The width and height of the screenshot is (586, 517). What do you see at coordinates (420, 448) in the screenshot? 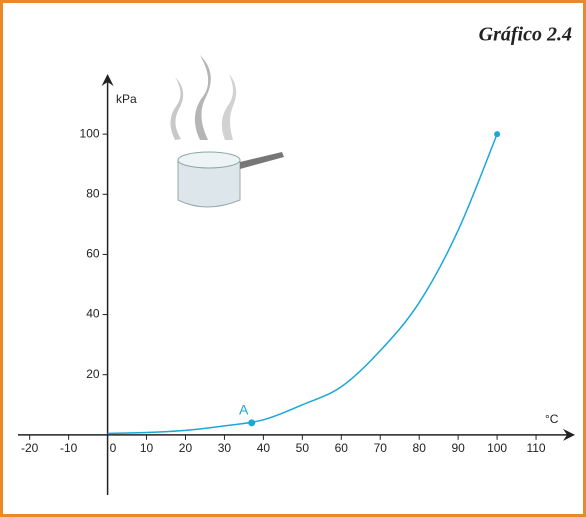
I see `x-tick-label: 80` at bounding box center [420, 448].